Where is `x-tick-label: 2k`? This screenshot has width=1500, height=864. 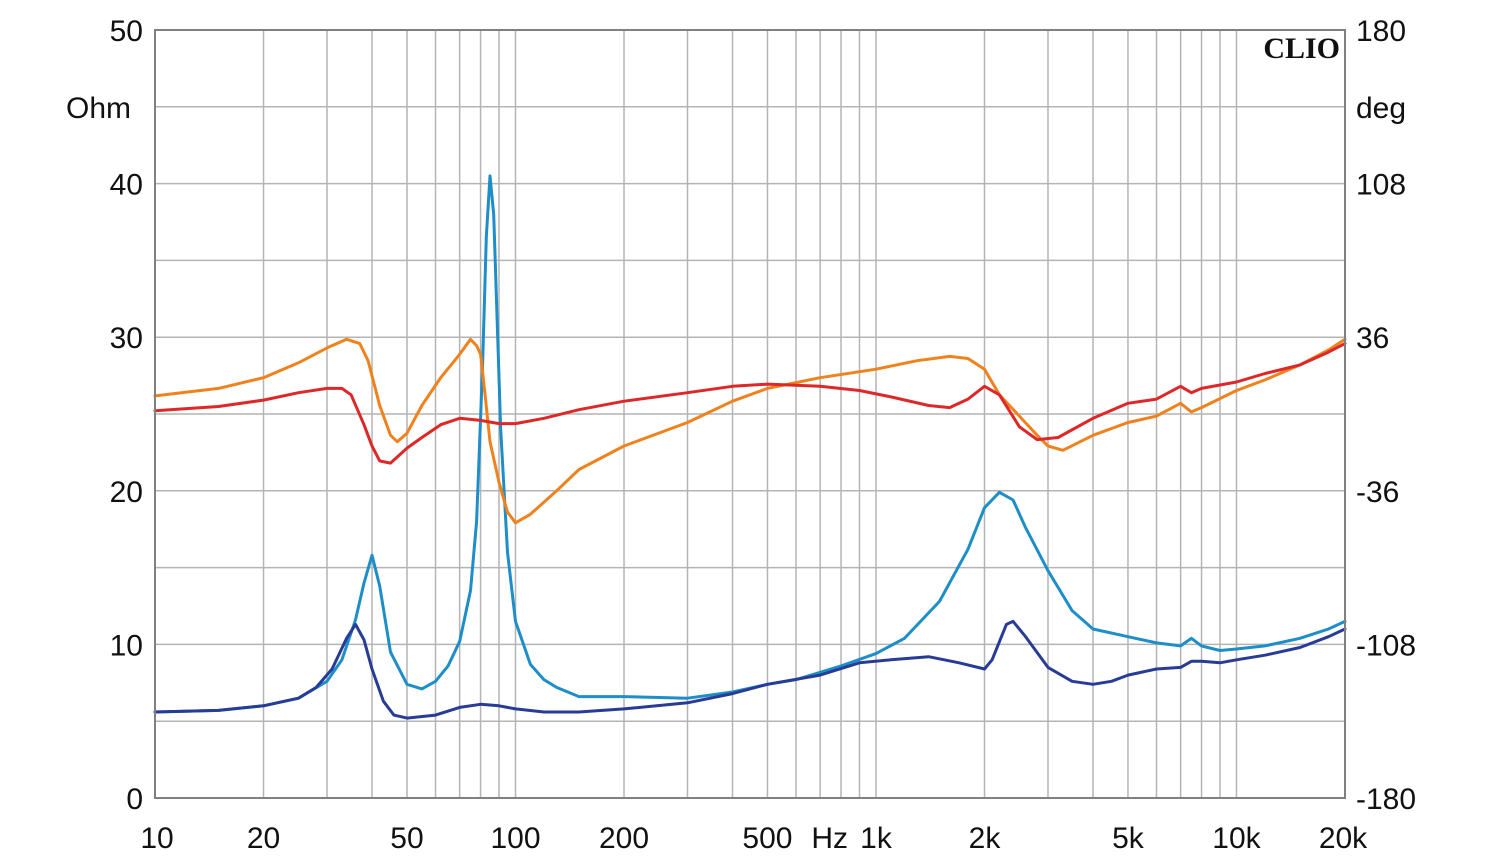
x-tick-label: 2k is located at coordinates (985, 838).